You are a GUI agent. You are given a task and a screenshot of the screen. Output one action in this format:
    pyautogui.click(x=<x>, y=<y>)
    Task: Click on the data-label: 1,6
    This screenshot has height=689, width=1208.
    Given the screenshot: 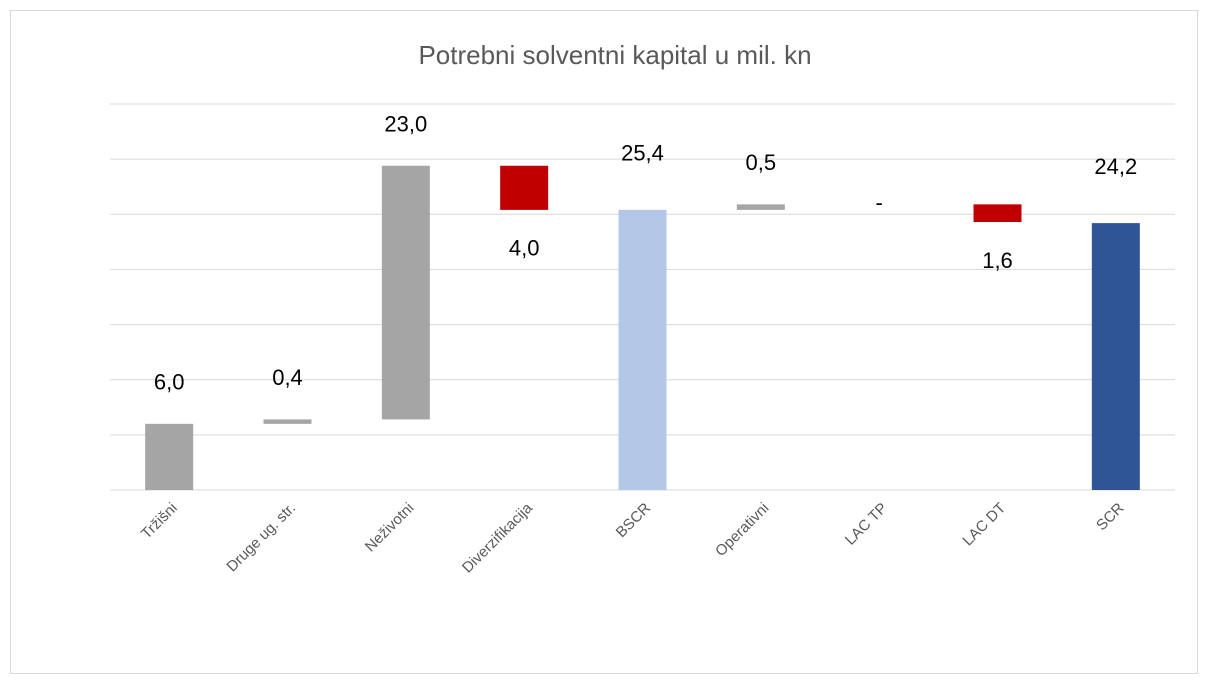 What is the action you would take?
    pyautogui.click(x=997, y=260)
    